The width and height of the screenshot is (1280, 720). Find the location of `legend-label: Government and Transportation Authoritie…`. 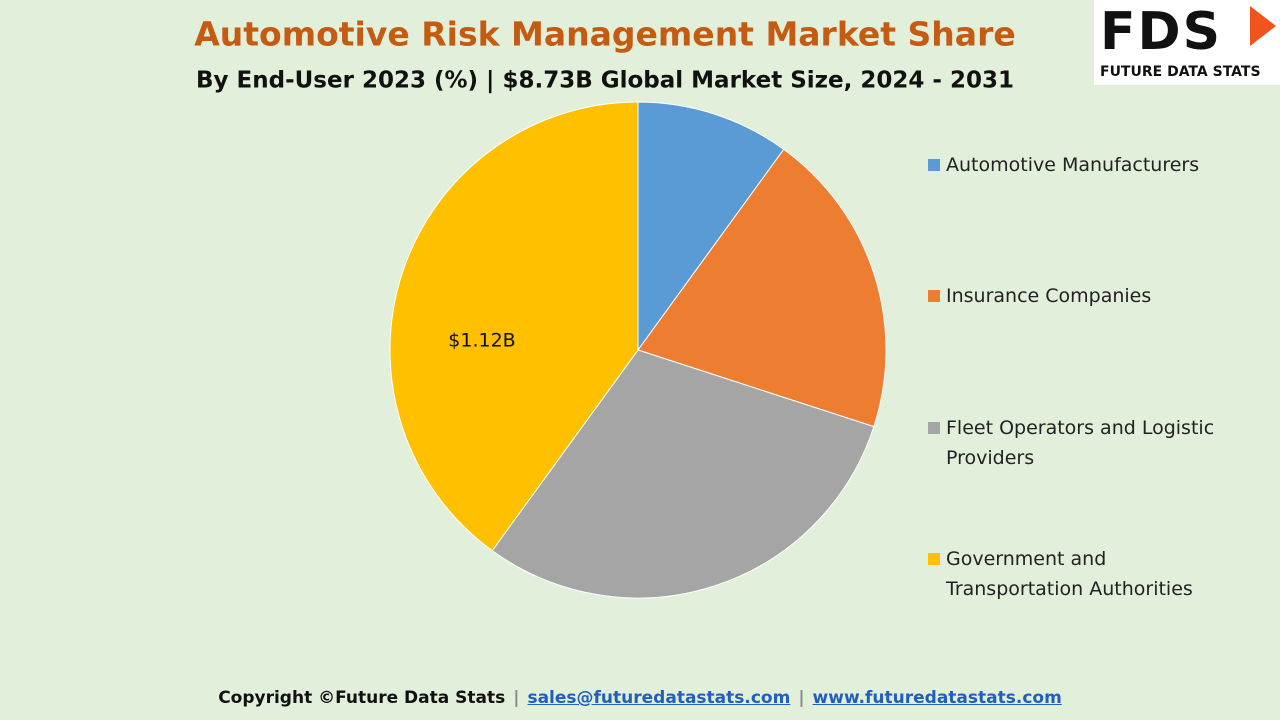

legend-label: Government and Transportation Authoritie… is located at coordinates (1069, 574).